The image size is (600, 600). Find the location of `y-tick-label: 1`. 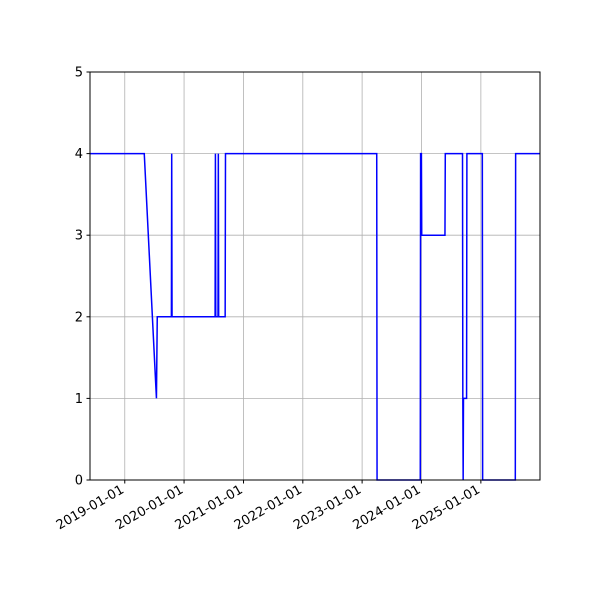

y-tick-label: 1 is located at coordinates (79, 399).